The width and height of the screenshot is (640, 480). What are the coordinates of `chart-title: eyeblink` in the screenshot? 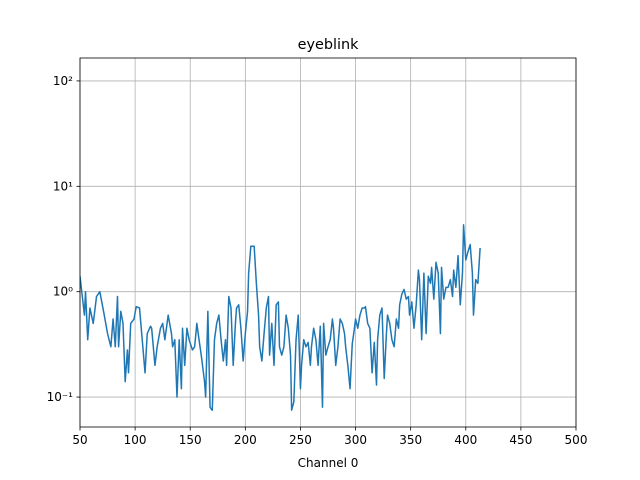 It's located at (328, 45).